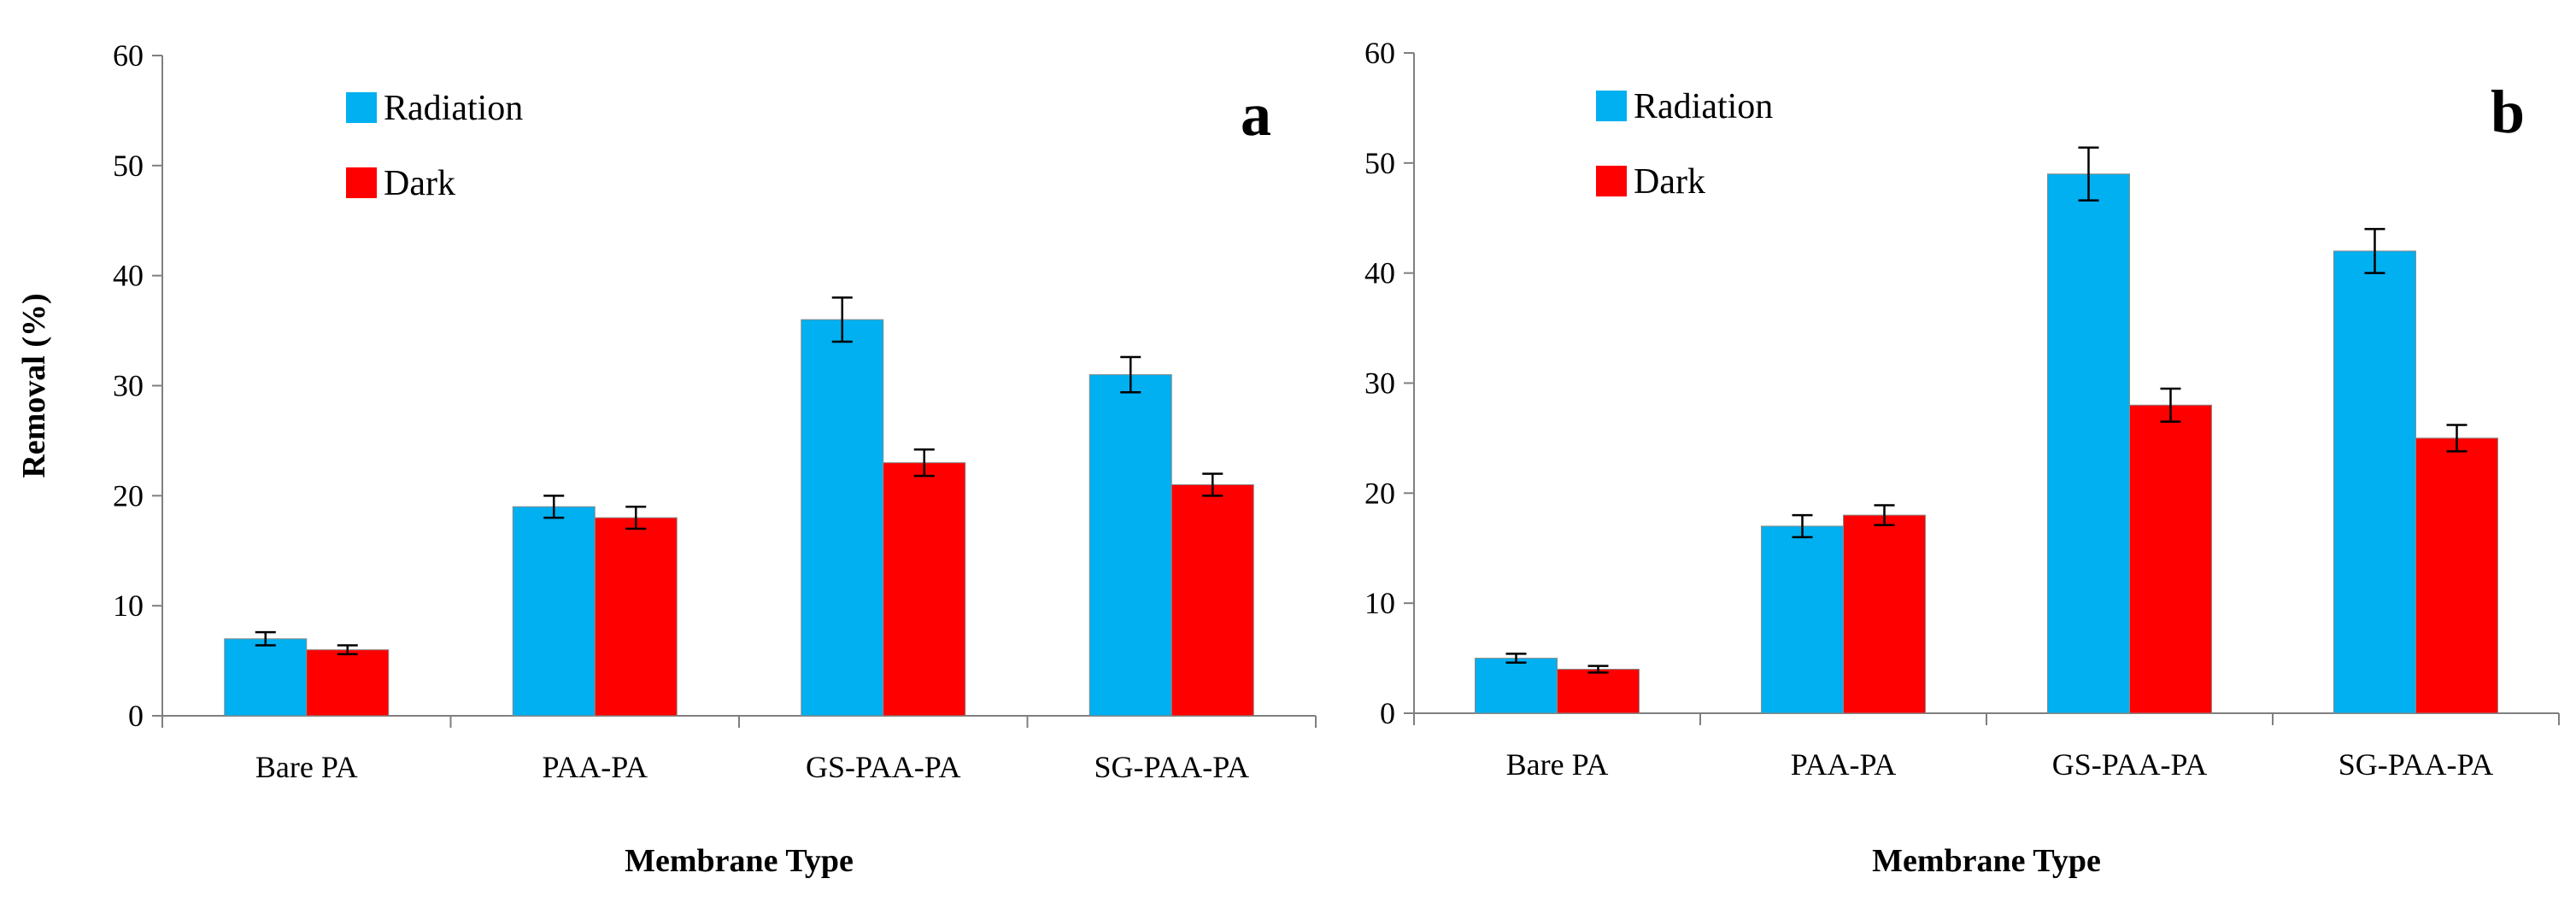 Image resolution: width=2576 pixels, height=902 pixels. Describe the element at coordinates (2508, 112) in the screenshot. I see `panel-label: b` at that location.